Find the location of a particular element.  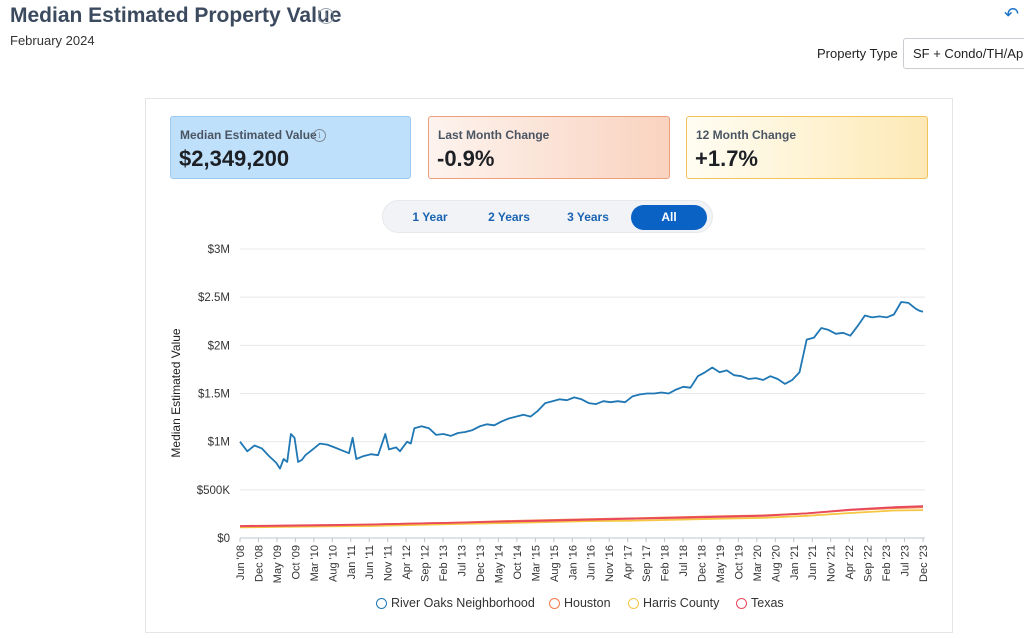

range-2-years-button: 2 Years is located at coordinates (509, 217).